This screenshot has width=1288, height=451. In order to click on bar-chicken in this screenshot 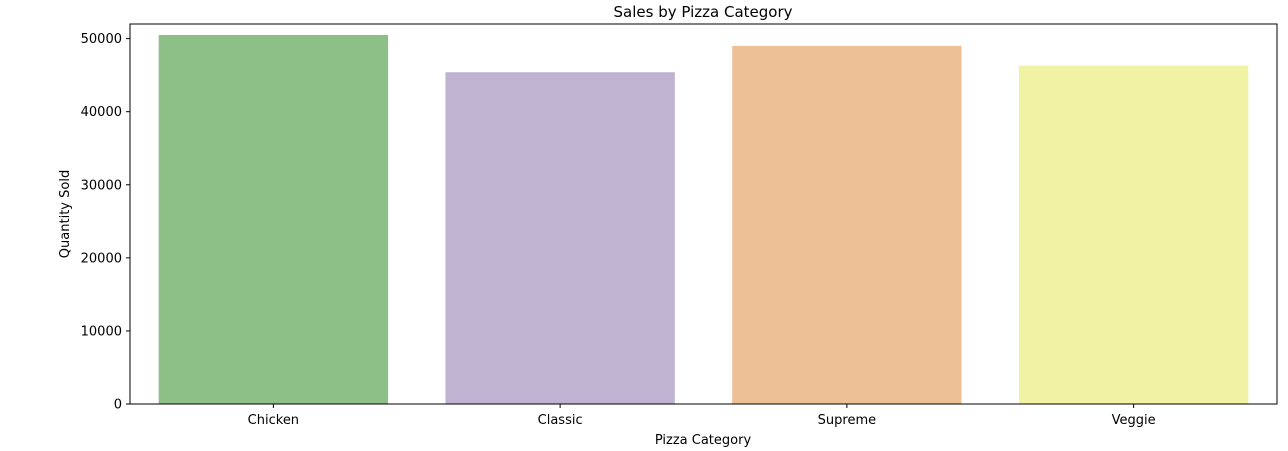, I will do `click(273, 219)`.